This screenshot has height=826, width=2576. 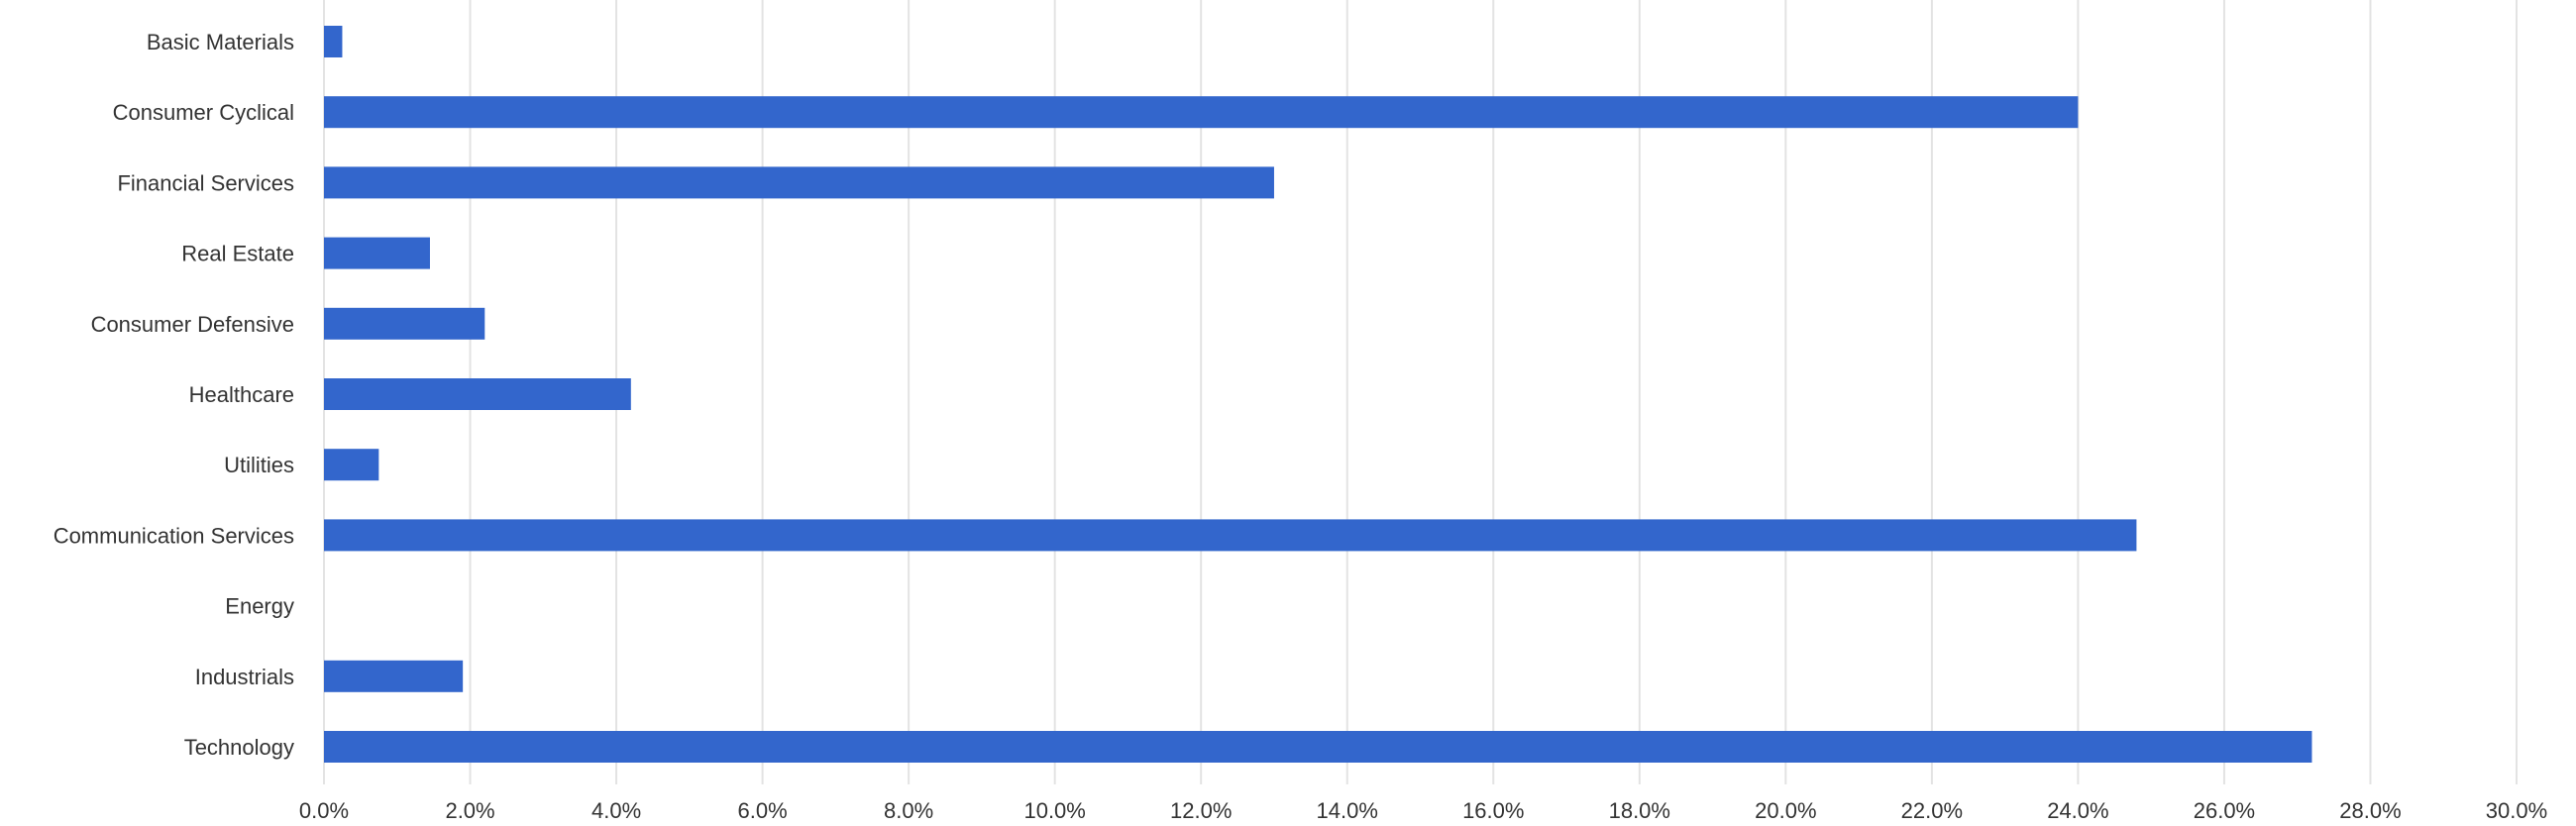 I want to click on x-tick-label: 8.0%, so click(x=908, y=811).